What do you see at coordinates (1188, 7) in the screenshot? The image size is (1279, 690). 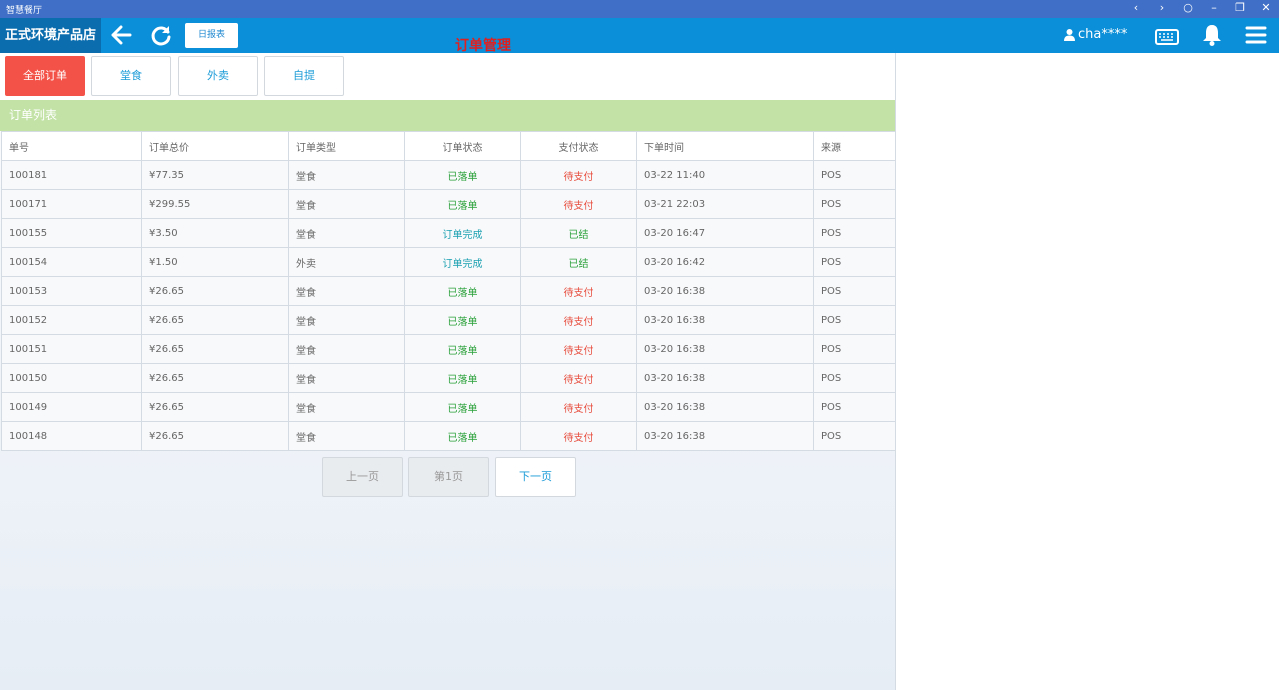 I see `reload-icon: ○` at bounding box center [1188, 7].